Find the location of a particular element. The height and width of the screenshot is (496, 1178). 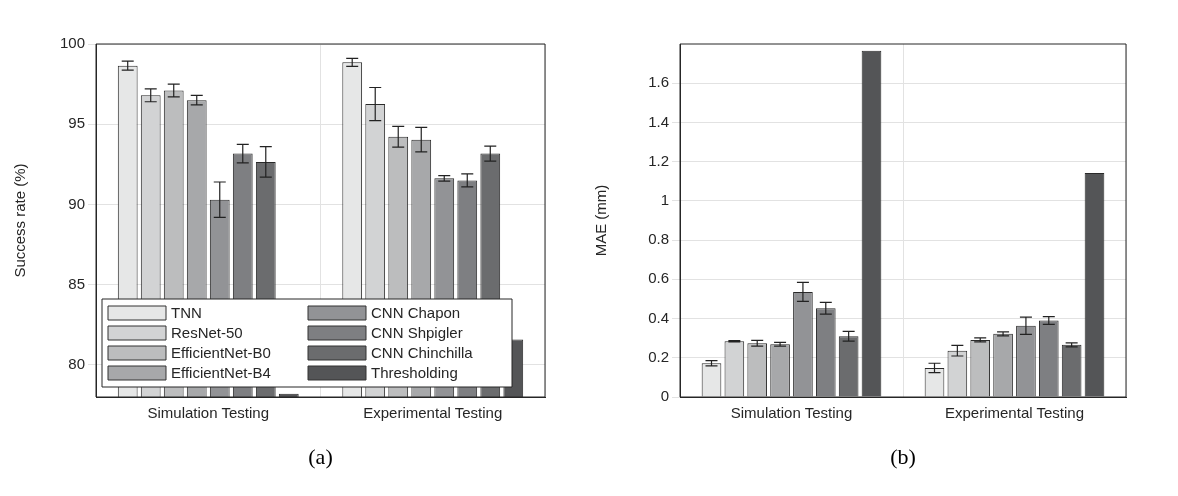

legend-label: EfficientNet-B0 is located at coordinates (221, 353).